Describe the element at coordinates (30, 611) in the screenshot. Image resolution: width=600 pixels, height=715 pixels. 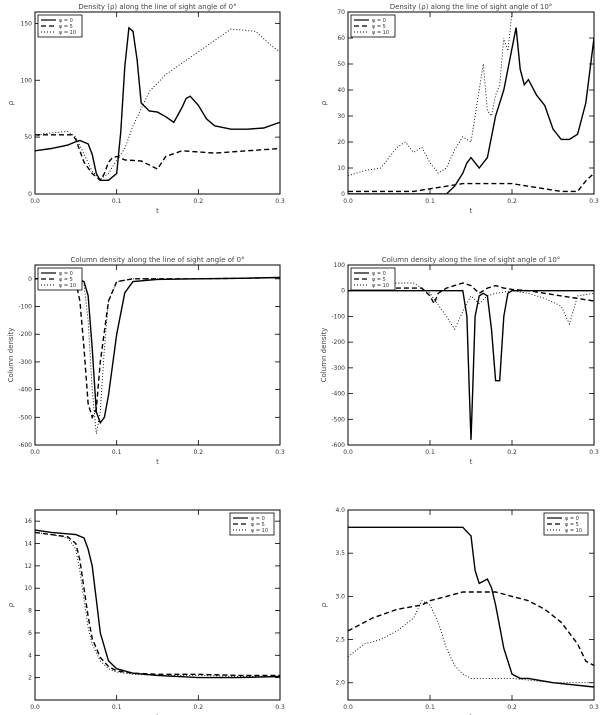
I see `y-tick-label: 8` at that location.